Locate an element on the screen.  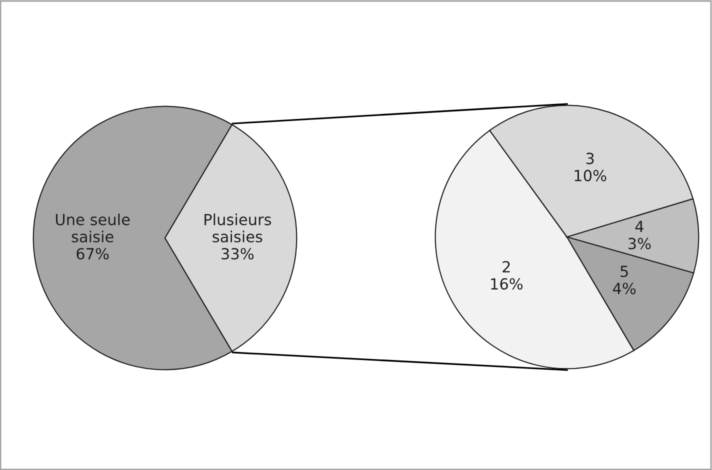
slice-label: 5 is located at coordinates (624, 272).